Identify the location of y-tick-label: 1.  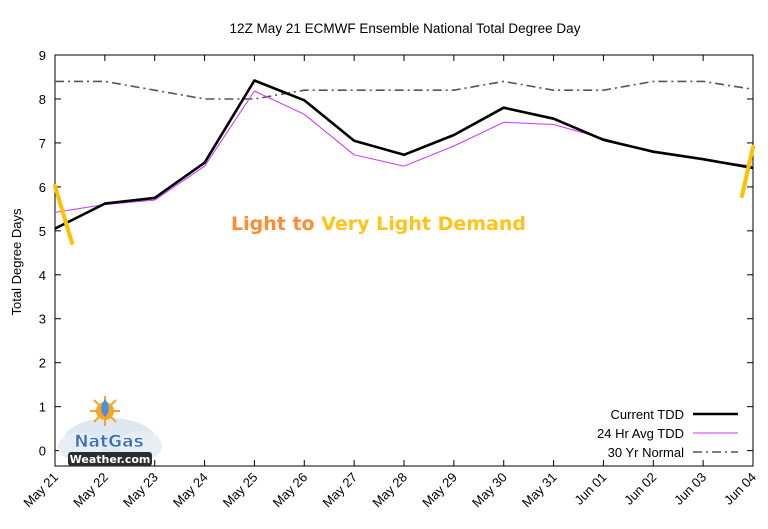
(42, 407).